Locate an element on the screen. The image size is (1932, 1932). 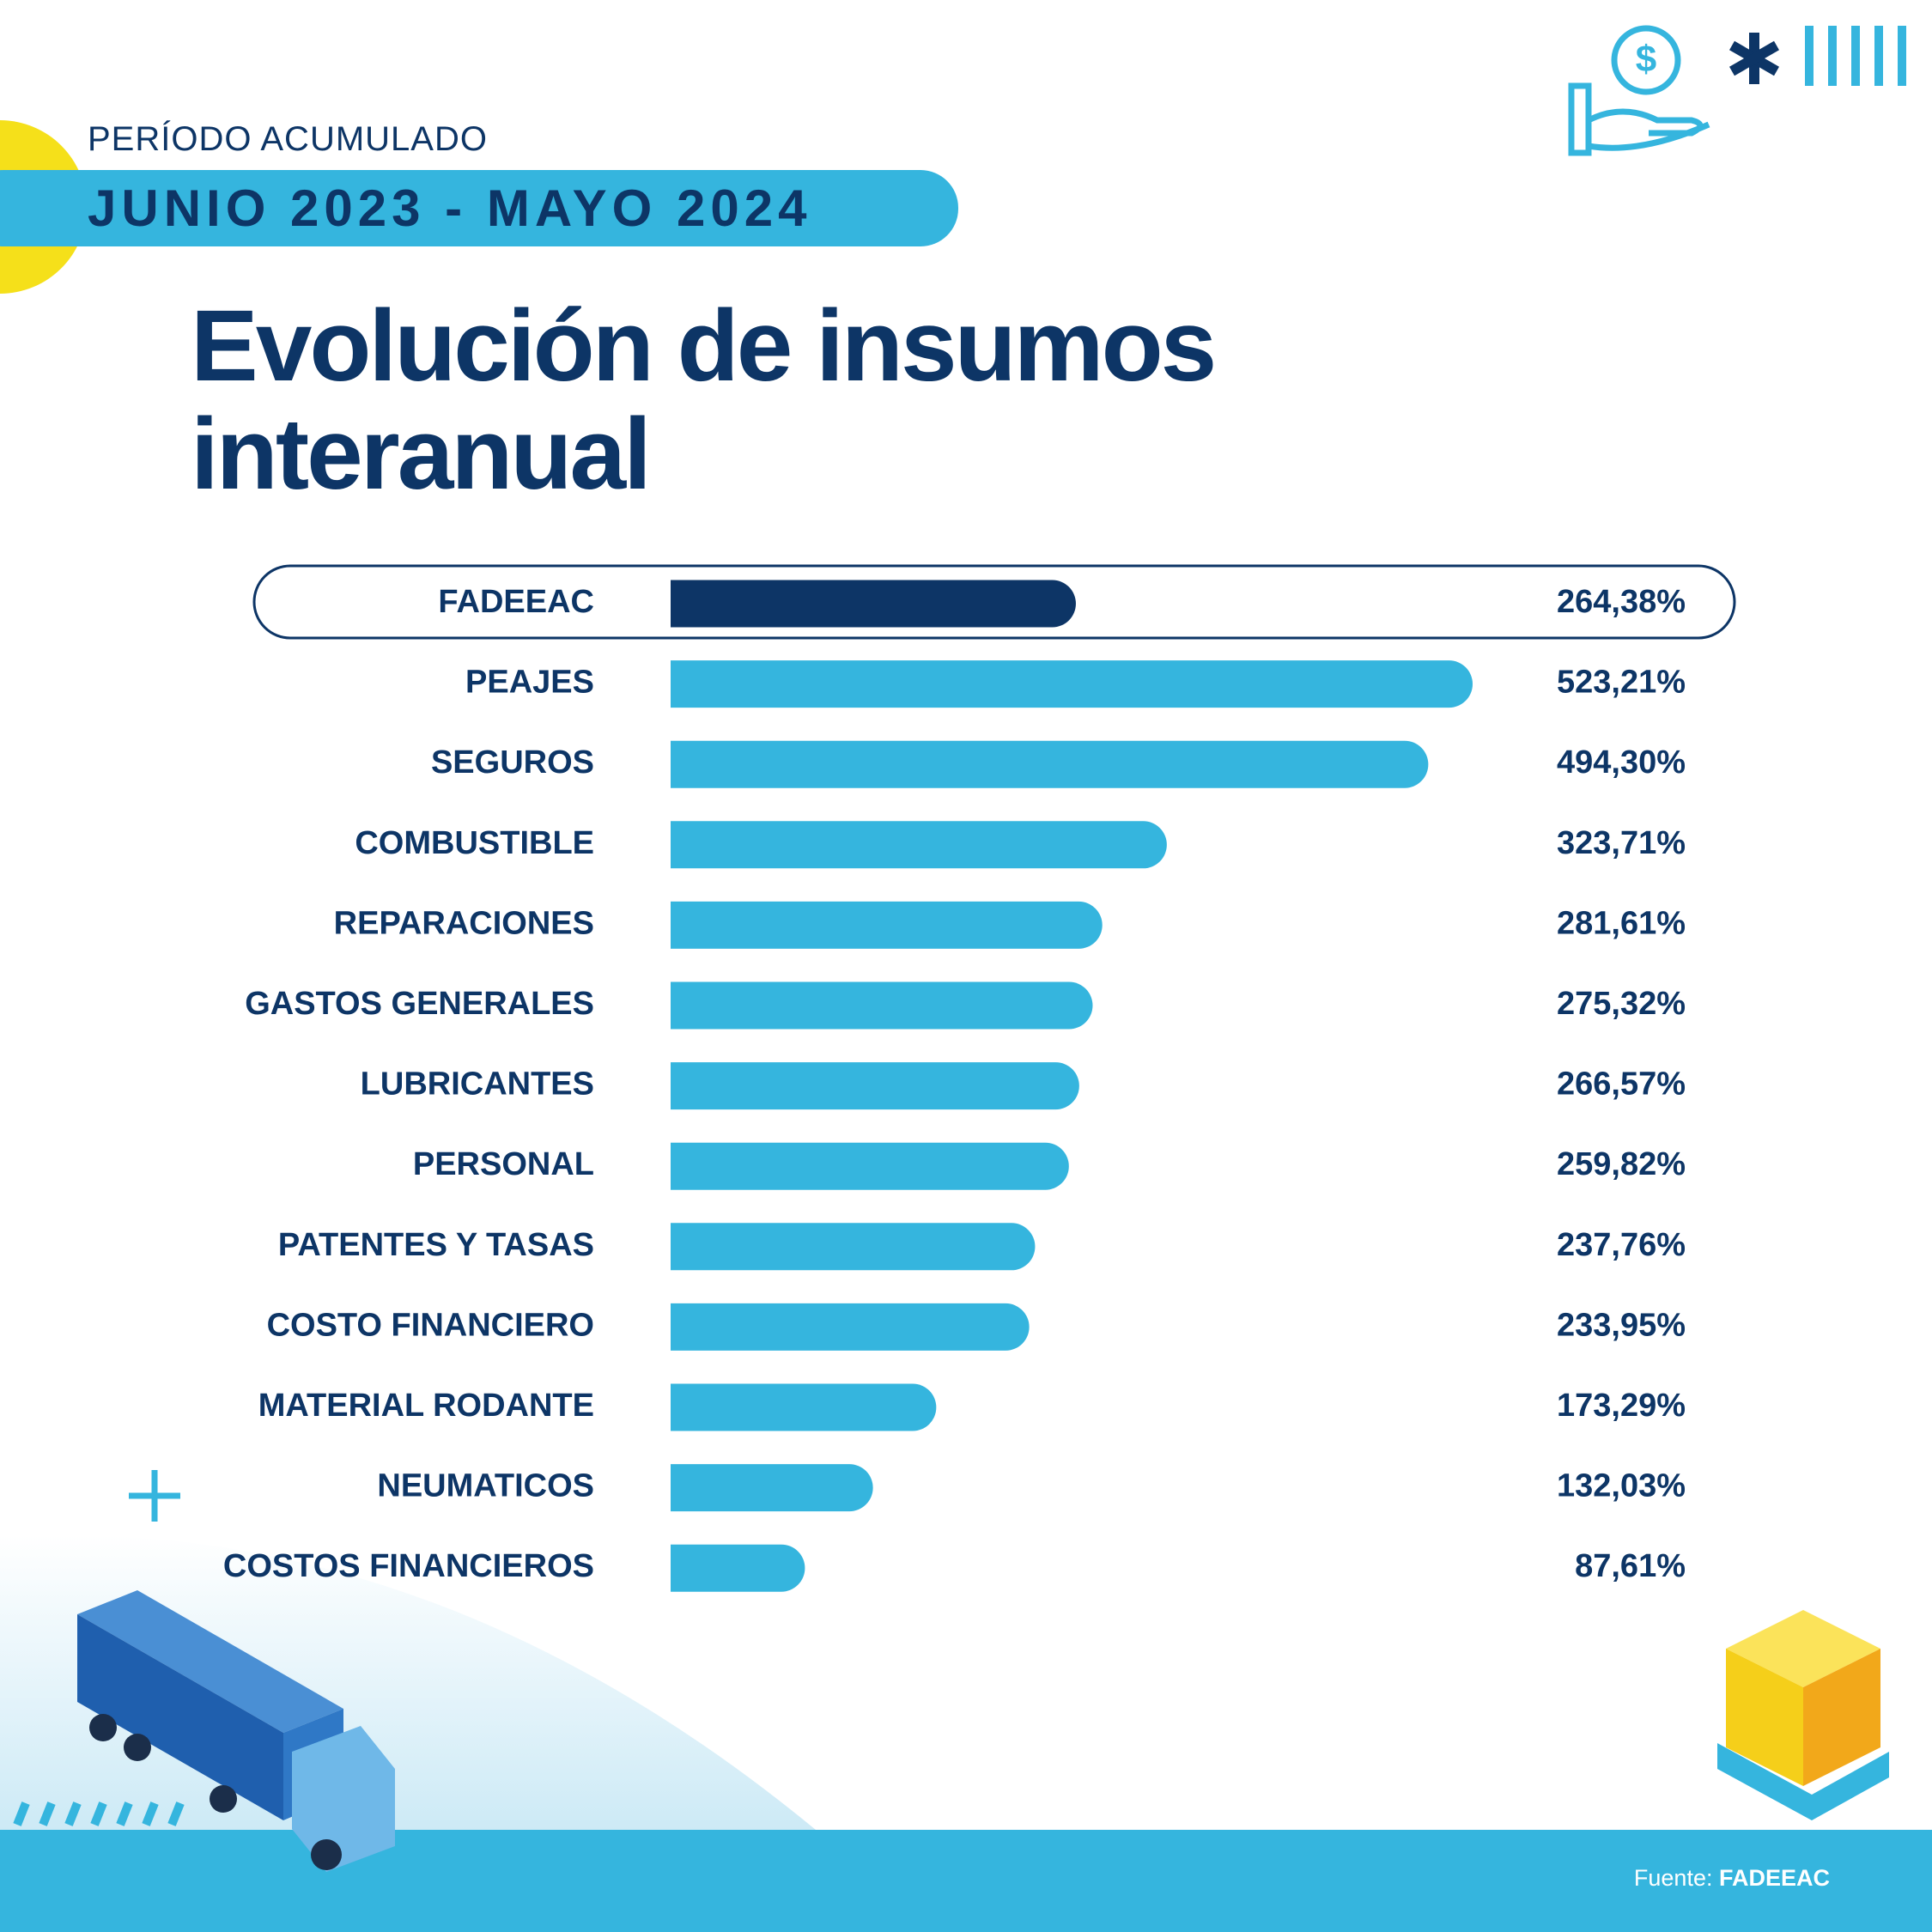
chart-title: Evolución de insumos interanual is located at coordinates (704, 400).